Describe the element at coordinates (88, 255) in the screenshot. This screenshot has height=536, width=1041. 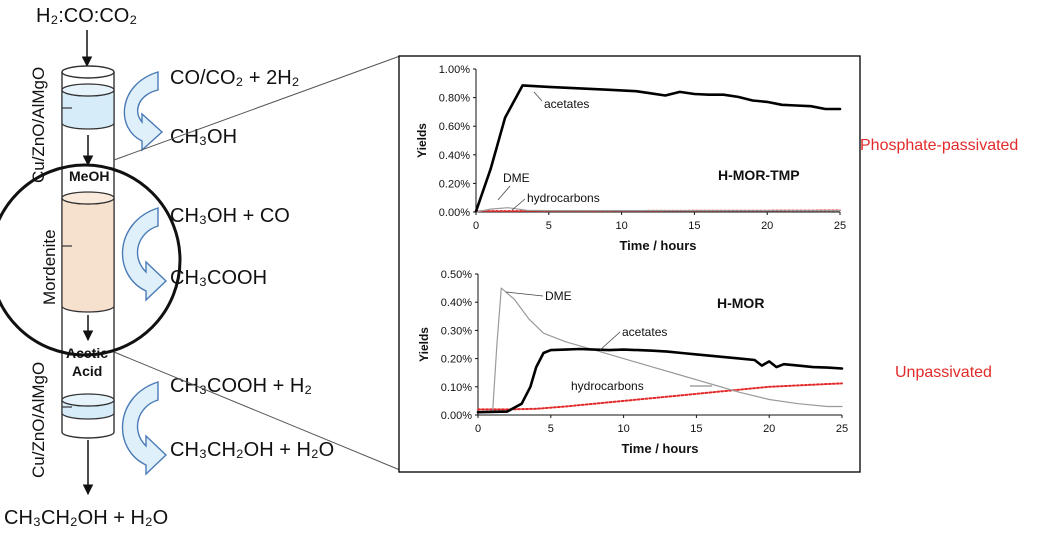
I see `mordenite-bed` at that location.